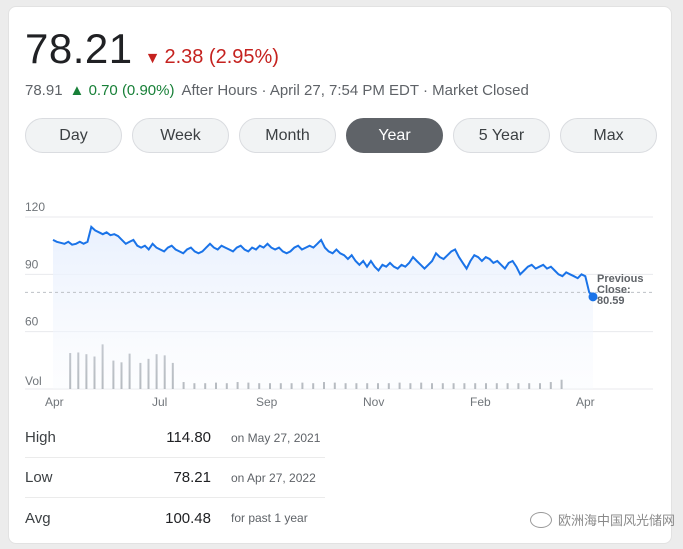 The height and width of the screenshot is (549, 683). I want to click on tab-year: Year, so click(394, 135).